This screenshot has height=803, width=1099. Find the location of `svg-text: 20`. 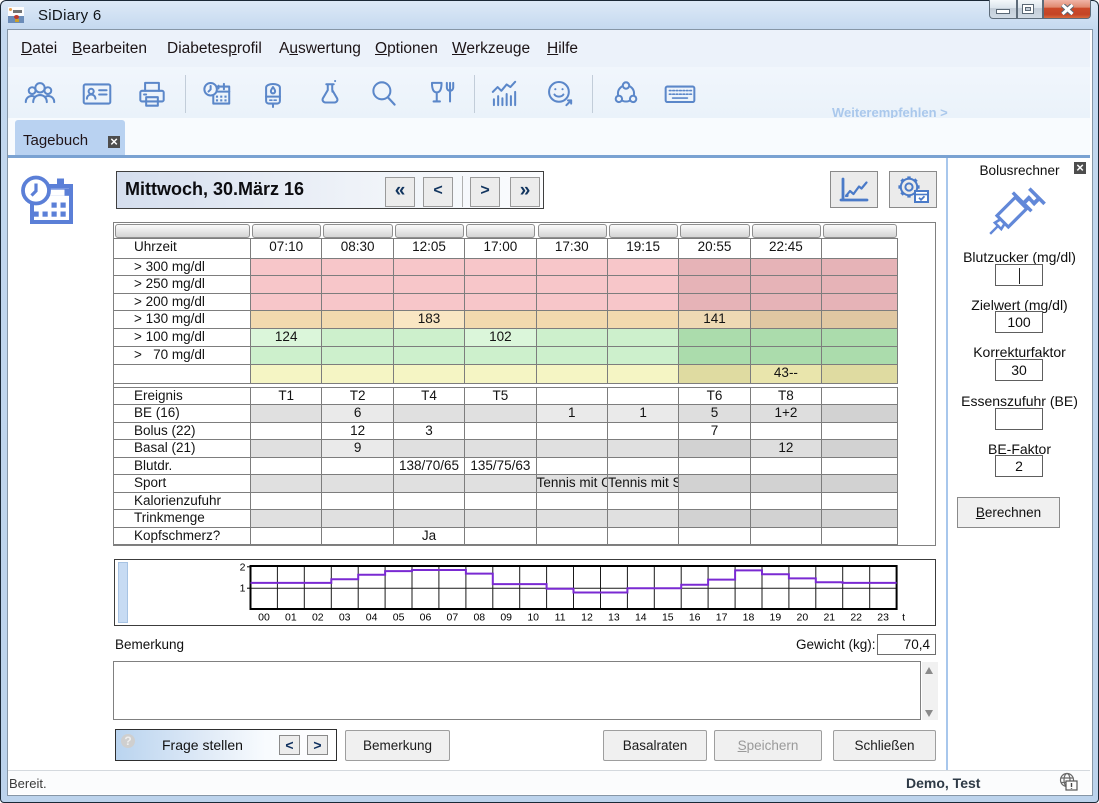

svg-text: 20 is located at coordinates (803, 618).